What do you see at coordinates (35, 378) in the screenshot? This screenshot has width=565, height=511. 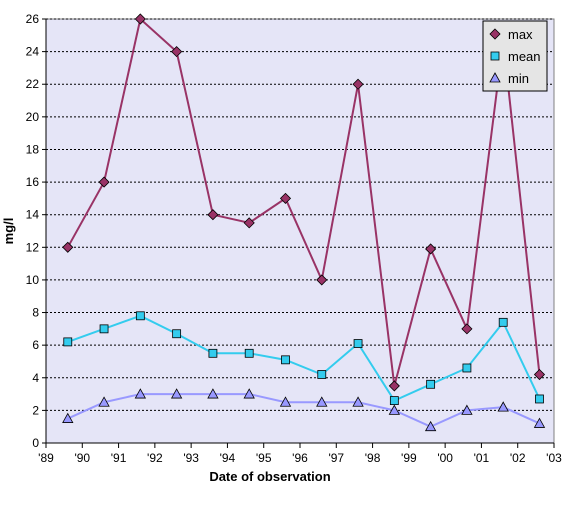 I see `y-tick-label: 4` at bounding box center [35, 378].